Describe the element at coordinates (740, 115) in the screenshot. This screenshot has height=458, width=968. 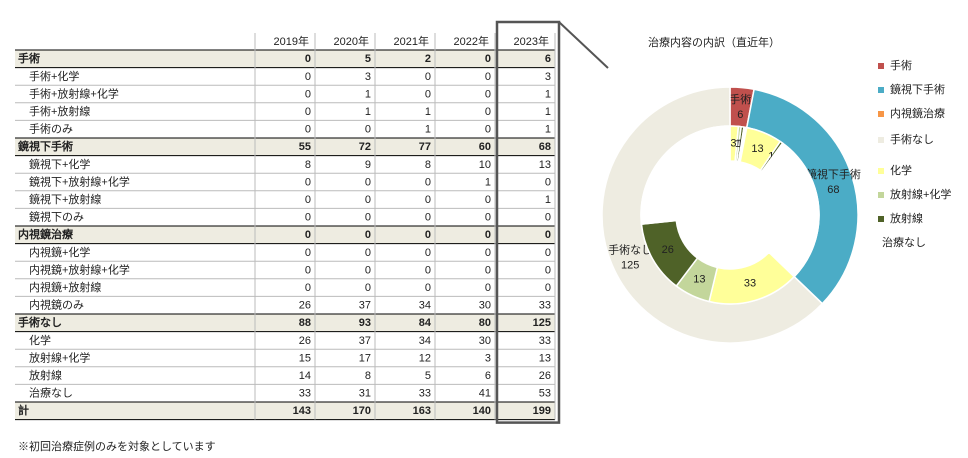
I see `segment-value: 6` at that location.